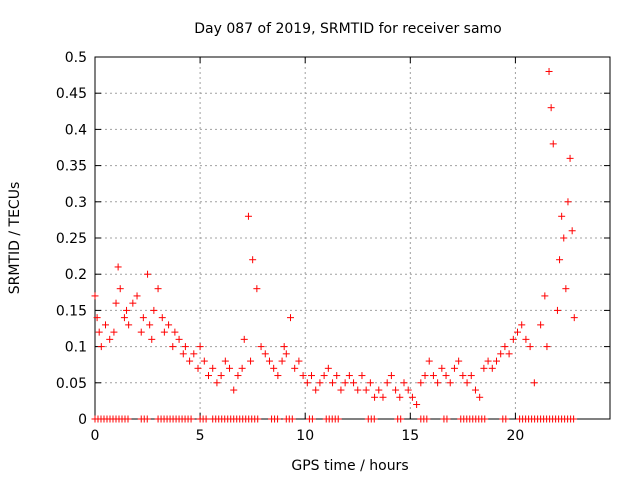 This screenshot has width=640, height=480. What do you see at coordinates (515, 436) in the screenshot?
I see `x-tick-label: 20` at bounding box center [515, 436].